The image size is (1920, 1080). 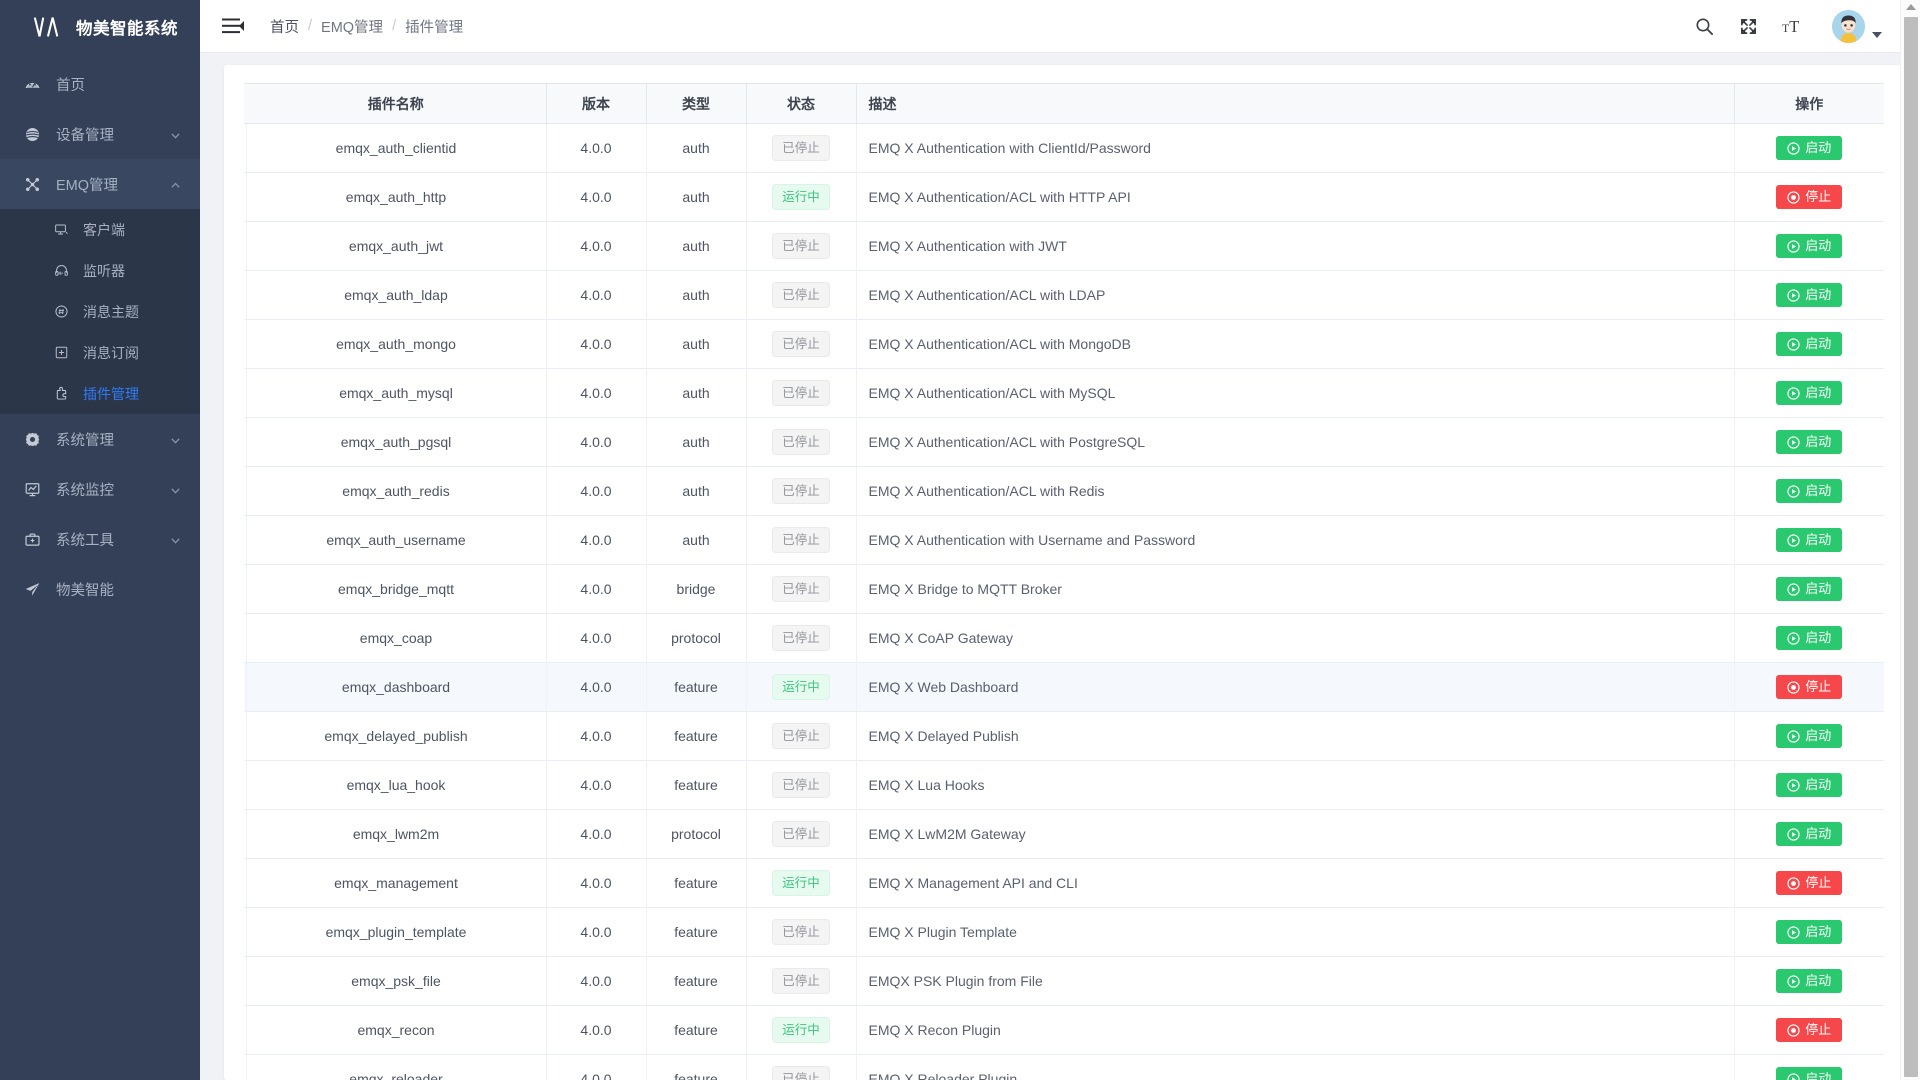 I want to click on sidebar-item-2: EMQ管理, so click(x=100, y=184).